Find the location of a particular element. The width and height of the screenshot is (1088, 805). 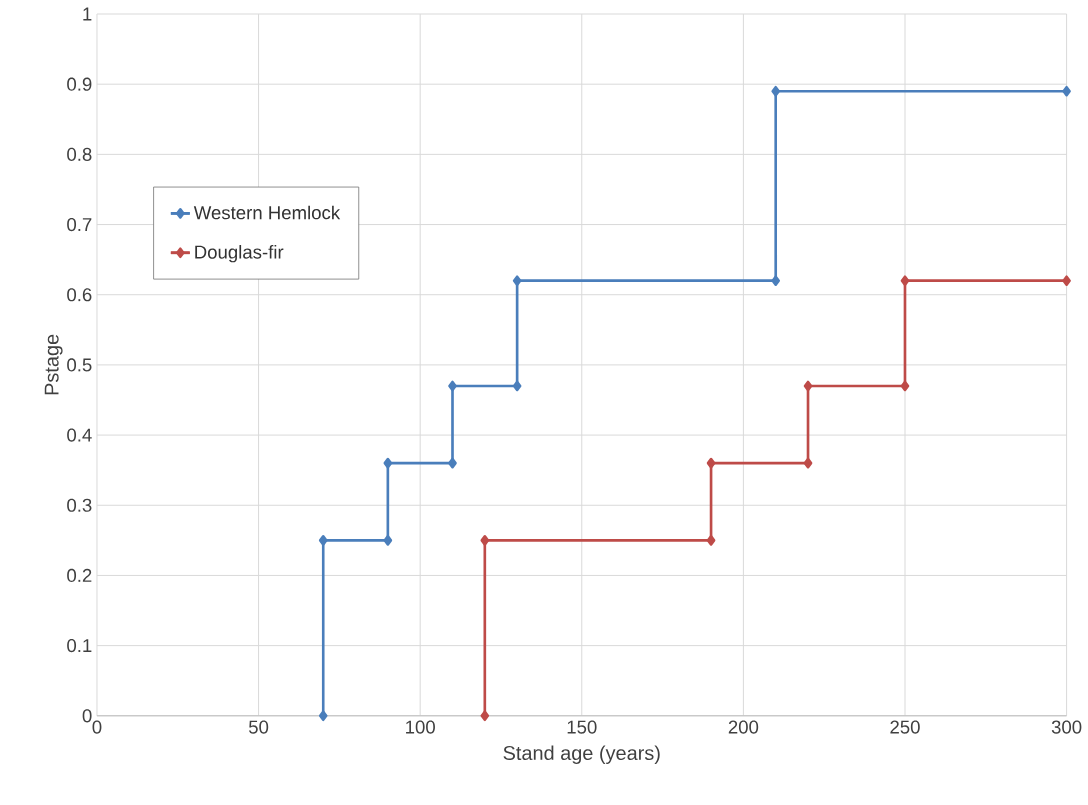

y-tick-label: 0.1 is located at coordinates (79, 646).